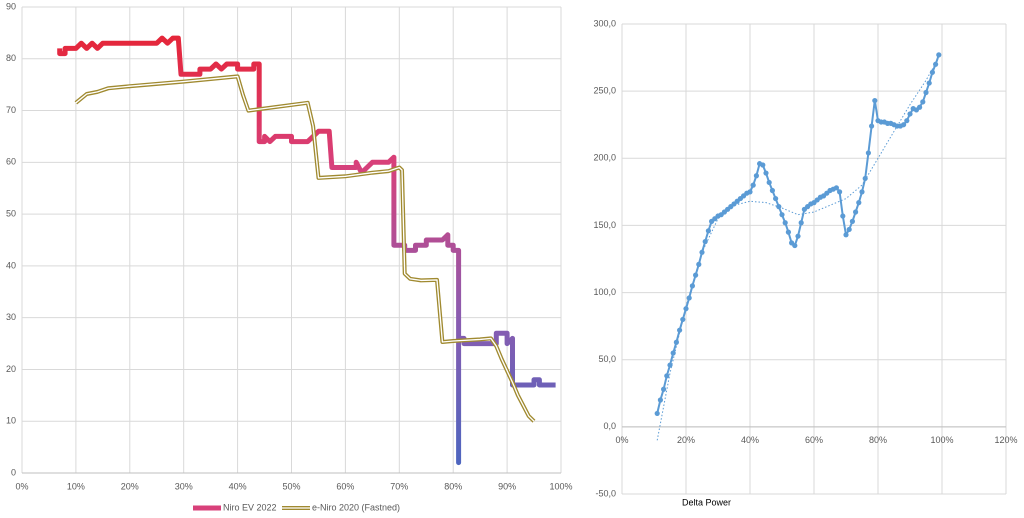  I want to click on y-tick-label: 0,0, so click(609, 426).